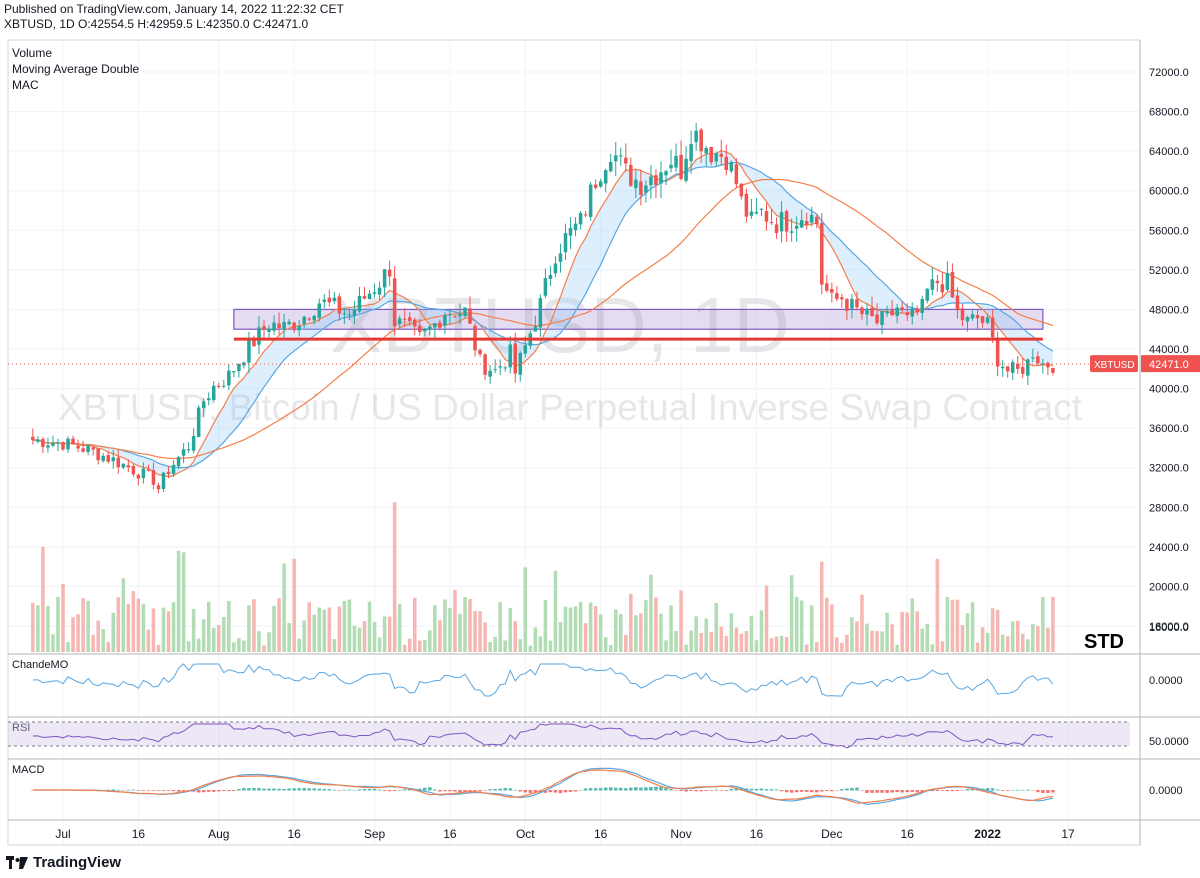 Image resolution: width=1200 pixels, height=878 pixels. Describe the element at coordinates (1169, 548) in the screenshot. I see `price-tick-label: 24000.0` at that location.